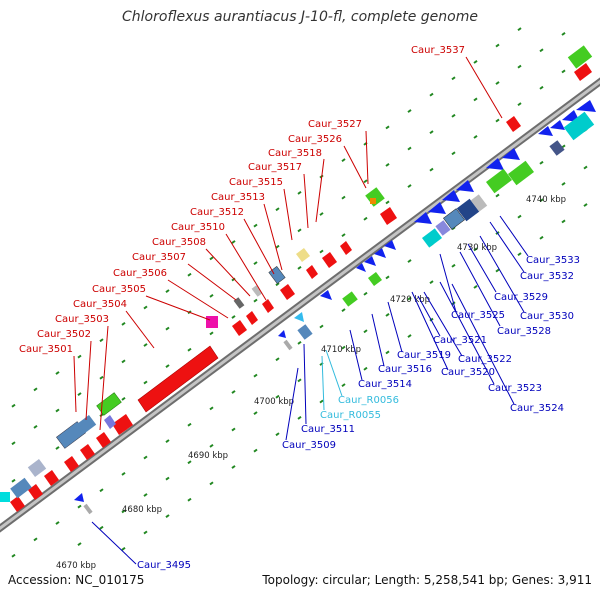  What do you see at coordinates (275, 167) in the screenshot?
I see `gene-label: Caur_3517` at bounding box center [275, 167].